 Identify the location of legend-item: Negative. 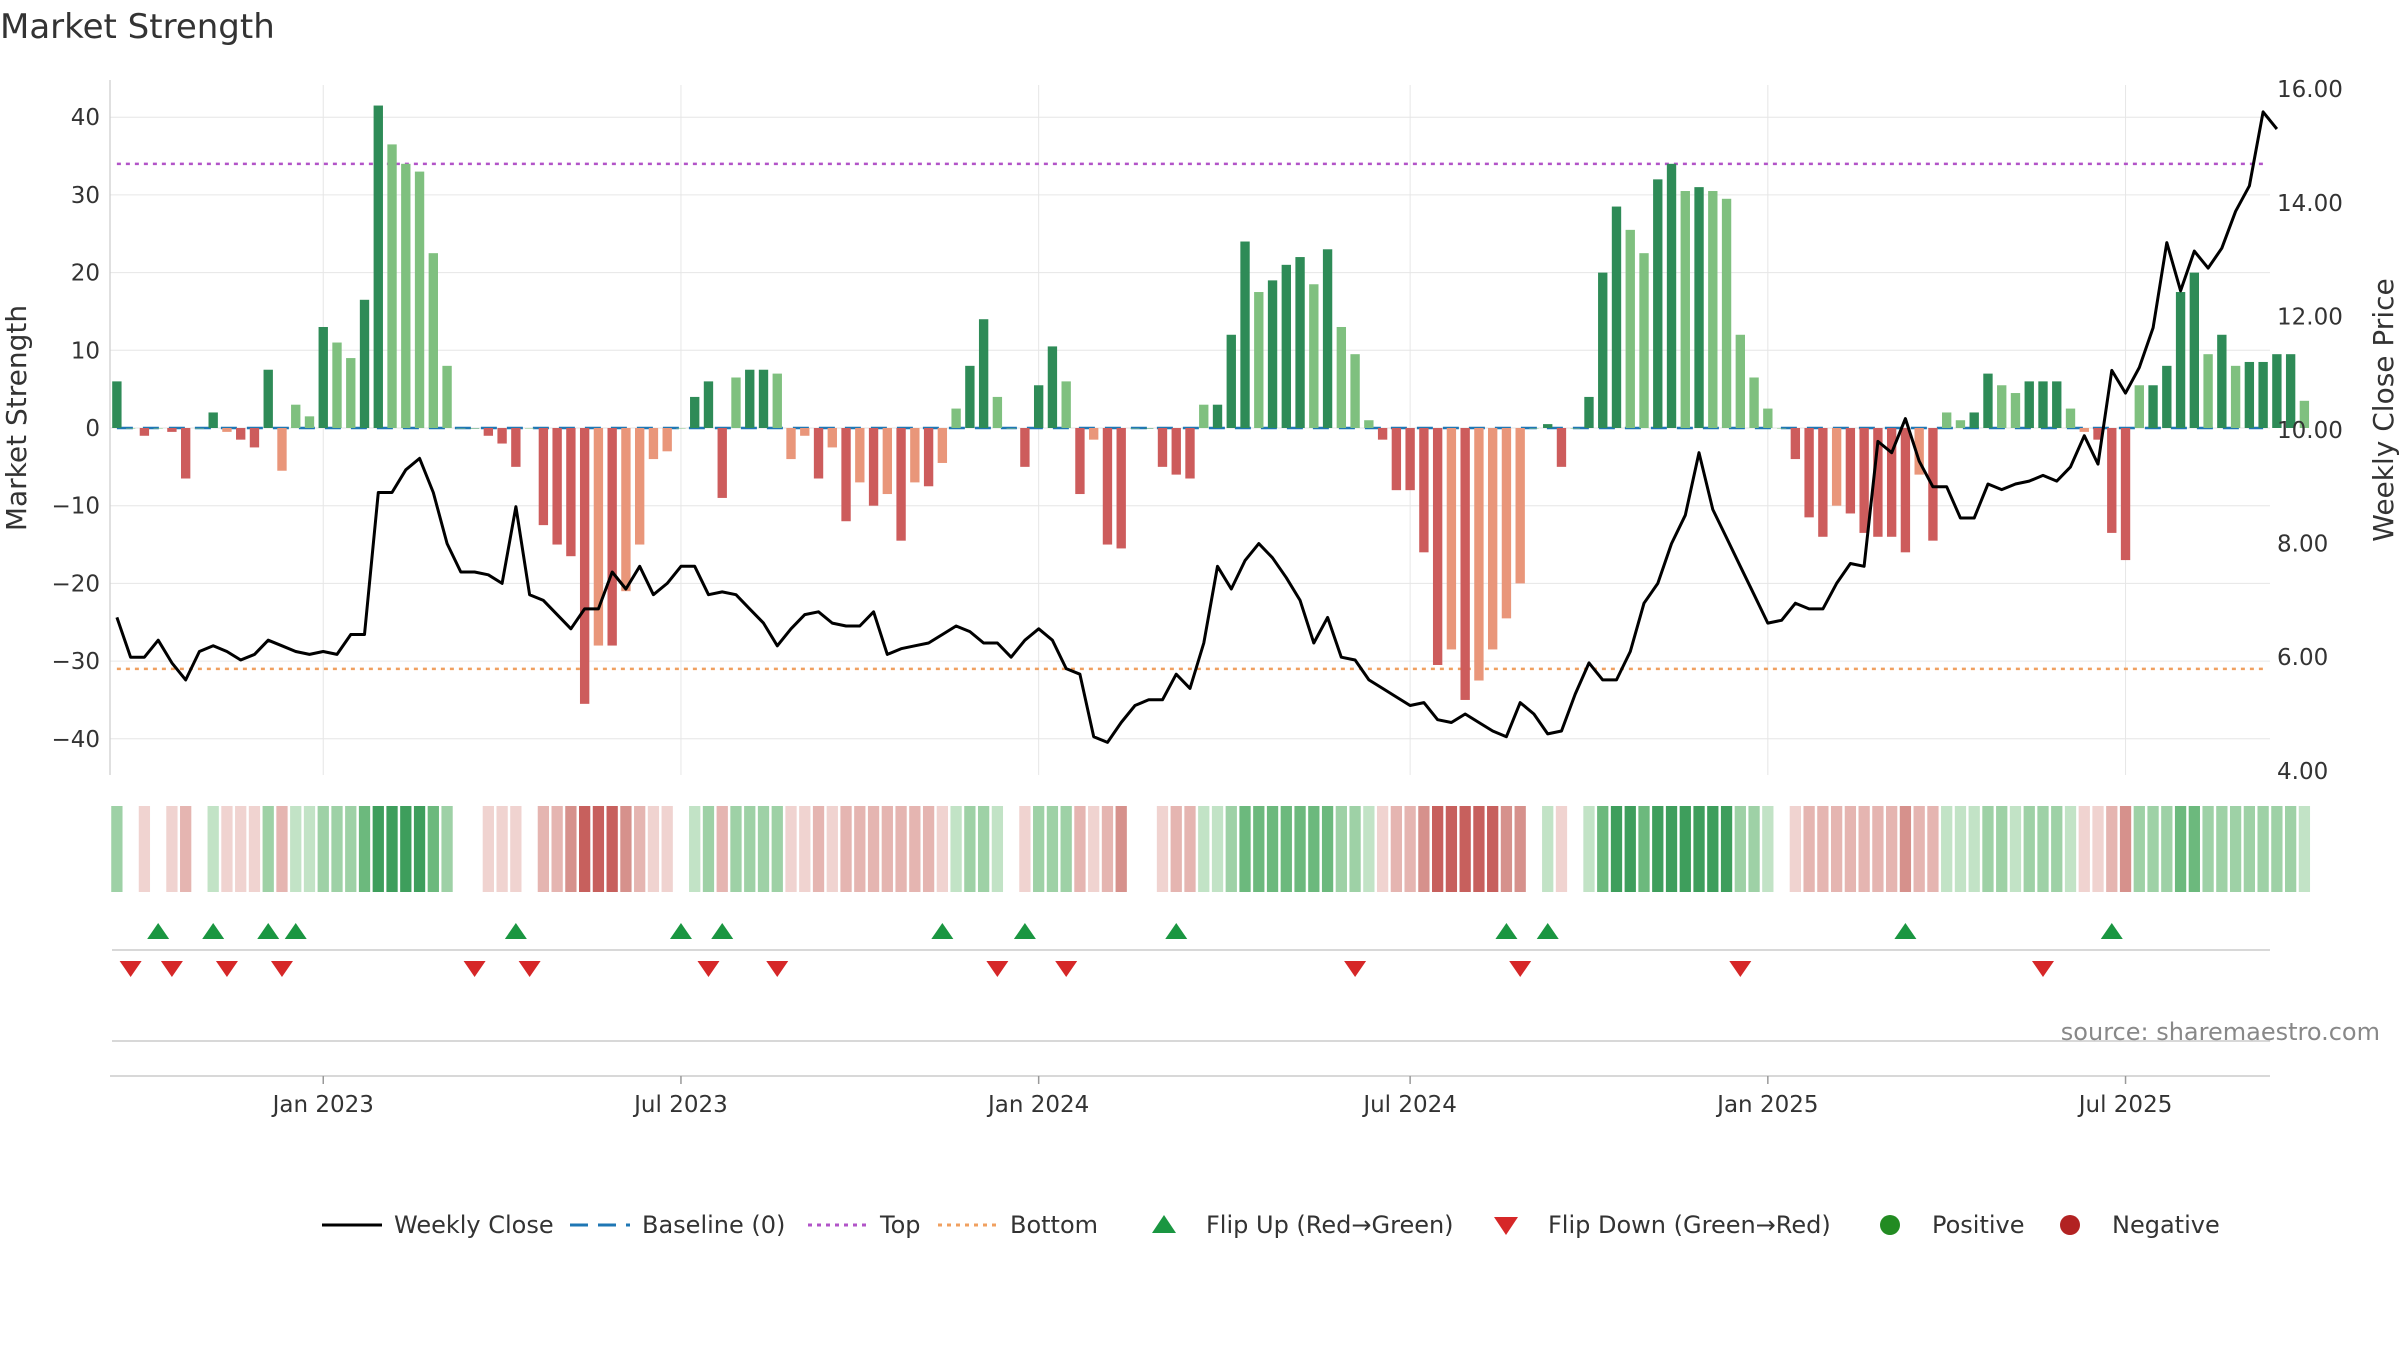
(2140, 1225).